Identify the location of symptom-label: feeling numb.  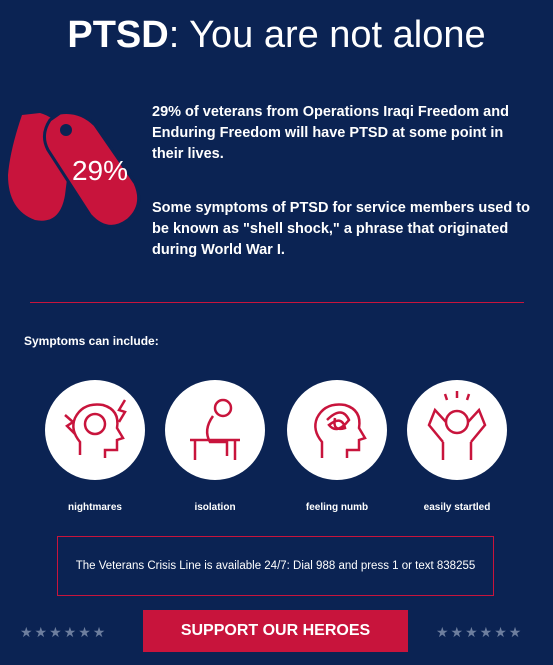
(337, 507).